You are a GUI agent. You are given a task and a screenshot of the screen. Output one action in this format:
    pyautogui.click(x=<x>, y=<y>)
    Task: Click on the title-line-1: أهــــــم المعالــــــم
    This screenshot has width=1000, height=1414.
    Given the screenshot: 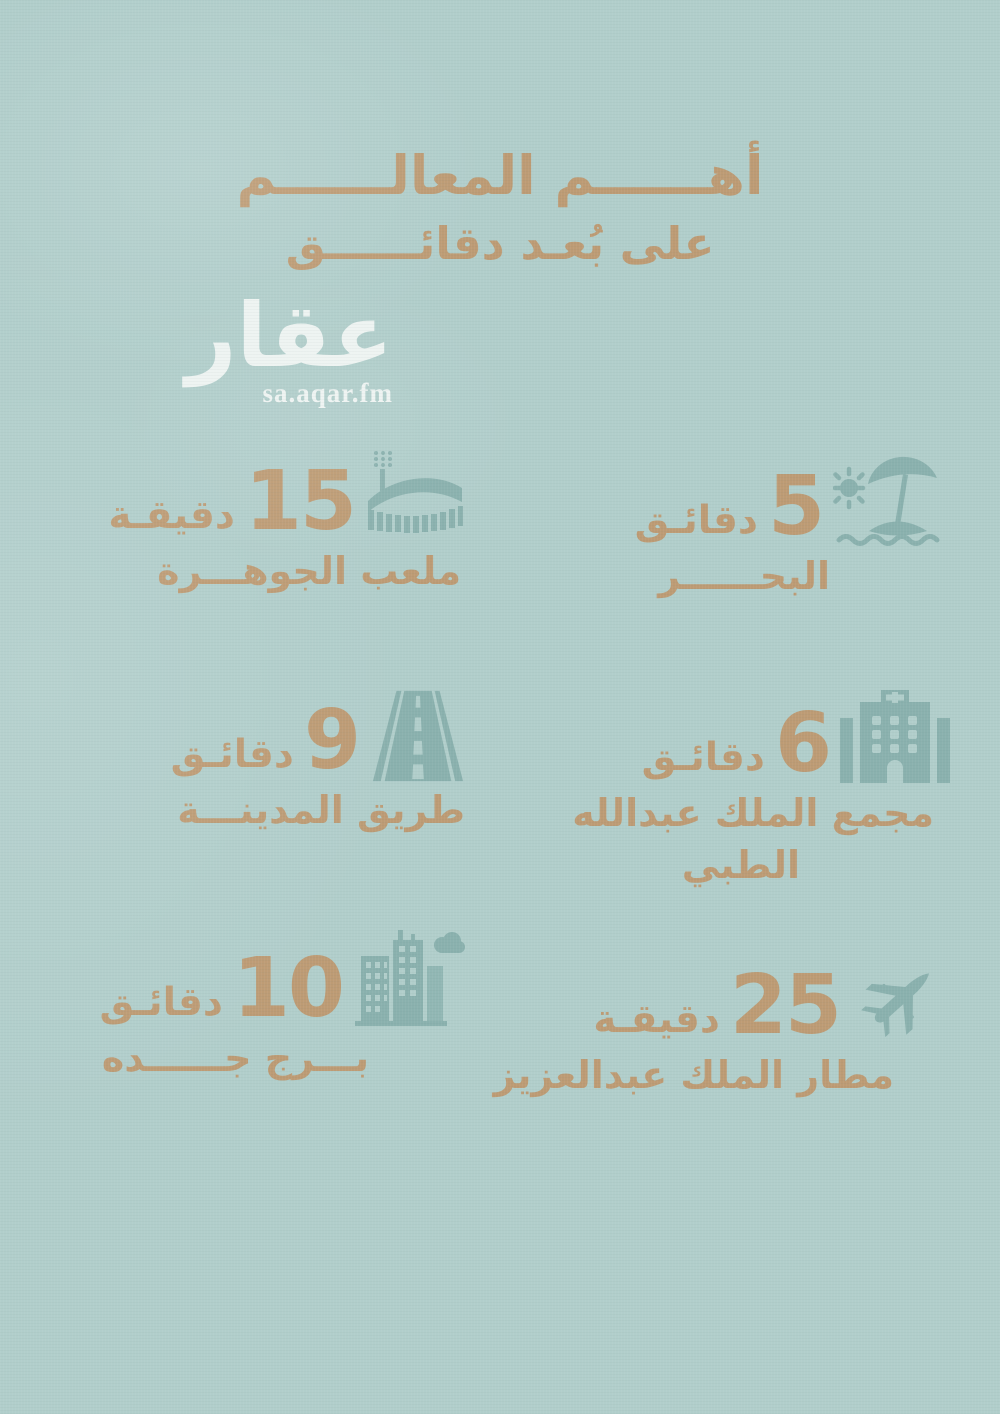 What is the action you would take?
    pyautogui.click(x=500, y=175)
    